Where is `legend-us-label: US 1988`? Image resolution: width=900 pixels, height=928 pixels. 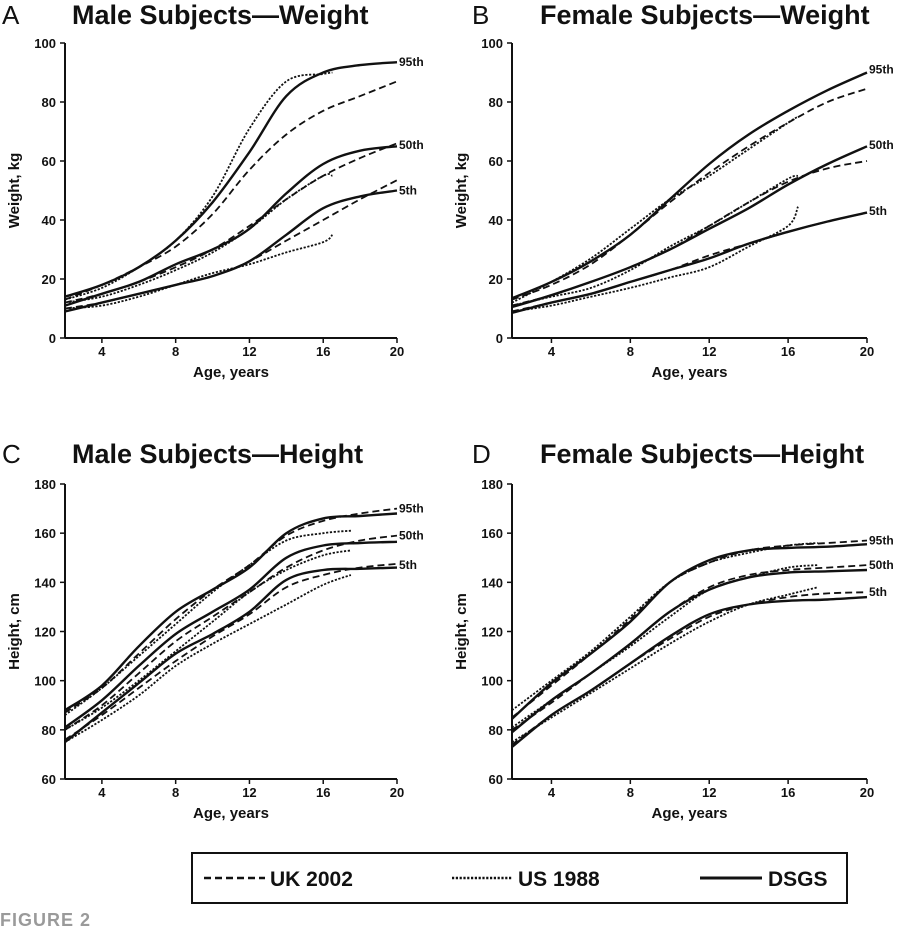
legend-us-label: US 1988 is located at coordinates (559, 879).